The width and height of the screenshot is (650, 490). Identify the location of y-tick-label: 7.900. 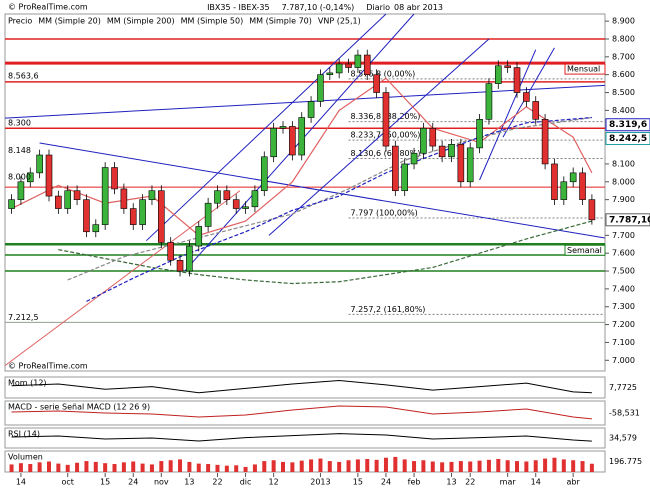
(623, 199).